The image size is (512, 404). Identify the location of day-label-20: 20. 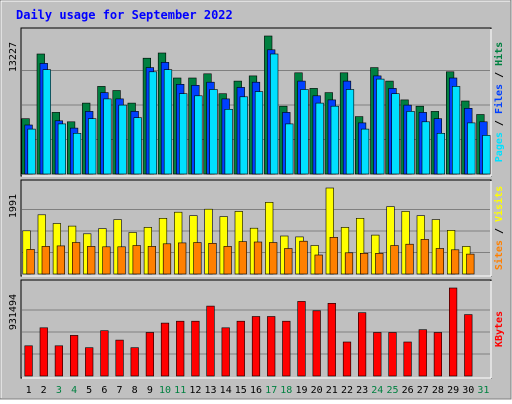
(317, 390).